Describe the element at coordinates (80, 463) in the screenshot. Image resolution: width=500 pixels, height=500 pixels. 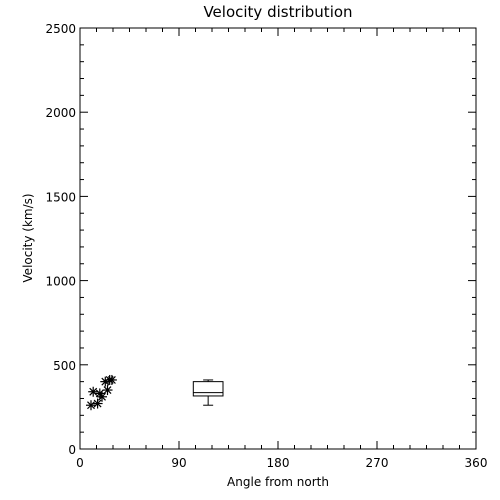
I see `x-tick-label: 0` at that location.